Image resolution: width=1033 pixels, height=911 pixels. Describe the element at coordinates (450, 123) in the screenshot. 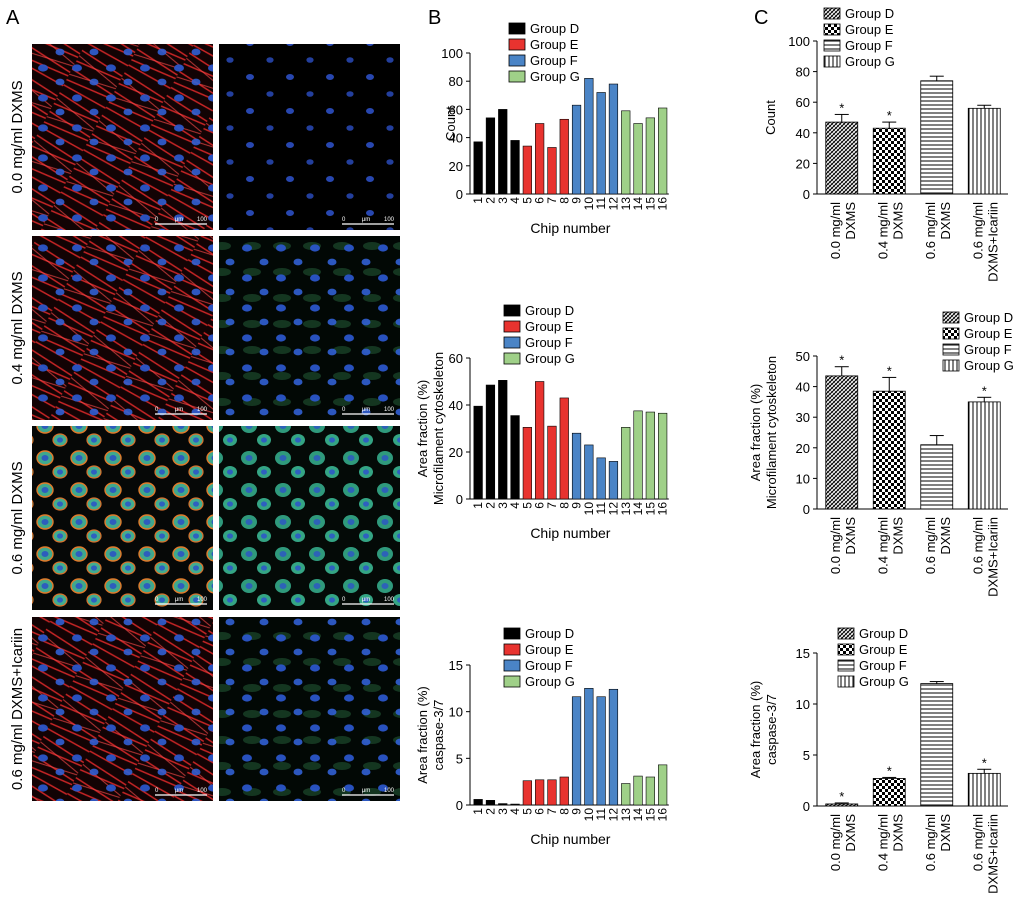

I see `y-axis-label: Count` at that location.